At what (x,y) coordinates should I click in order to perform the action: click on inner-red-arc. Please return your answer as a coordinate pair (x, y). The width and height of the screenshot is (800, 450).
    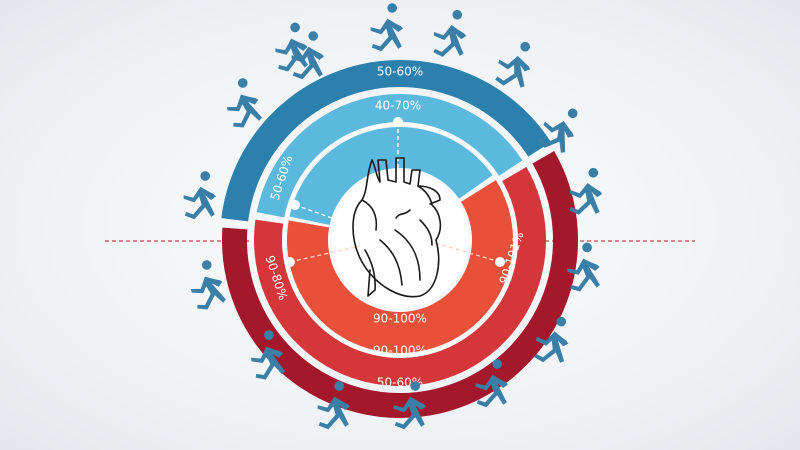
    Looking at the image, I should click on (400, 266).